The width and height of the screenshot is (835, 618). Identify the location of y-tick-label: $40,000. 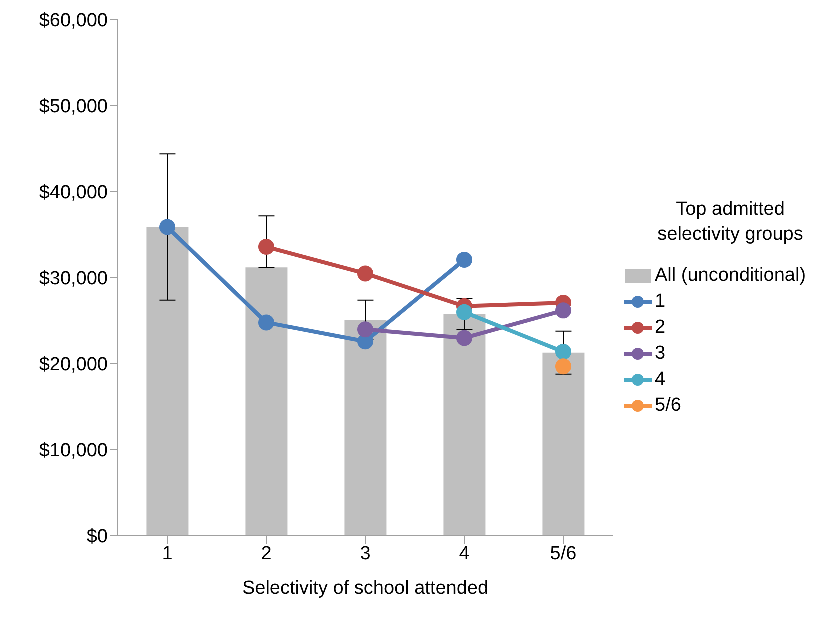
(73, 193).